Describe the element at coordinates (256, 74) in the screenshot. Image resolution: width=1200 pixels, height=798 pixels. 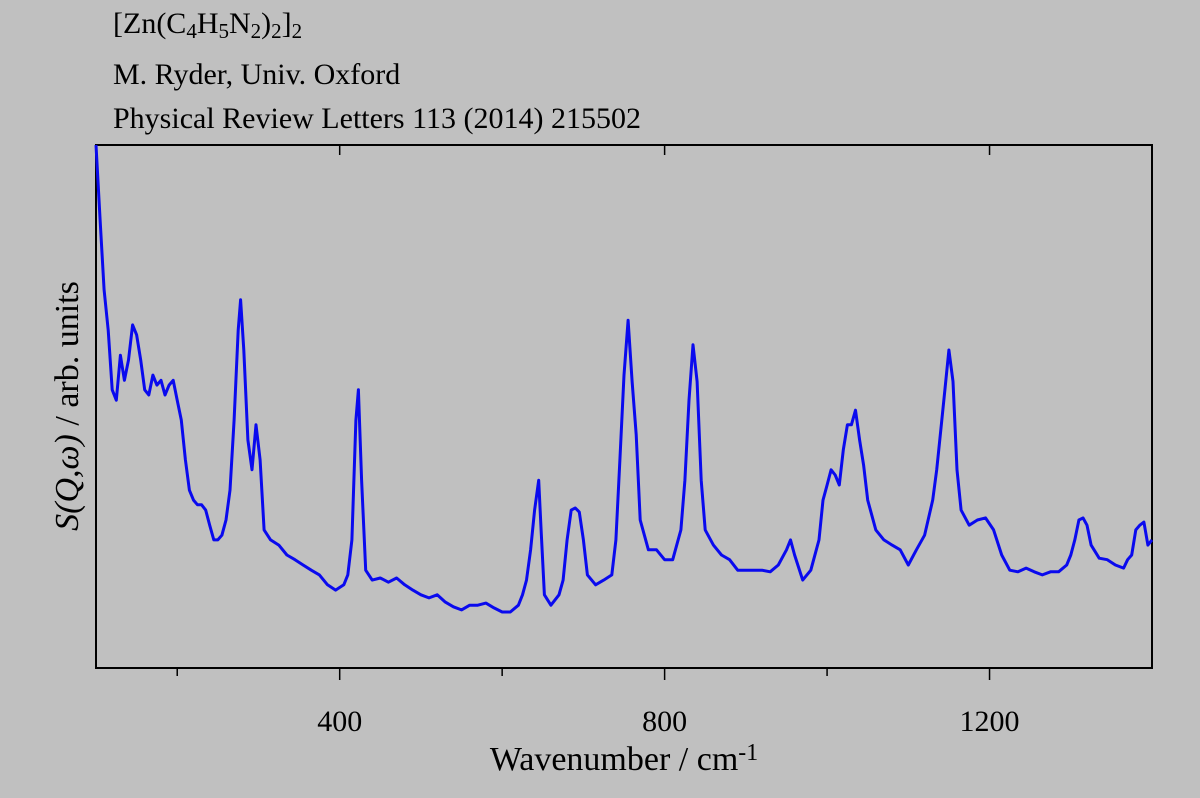
I see `subtitle: M. Ryder, Univ. Oxford` at that location.